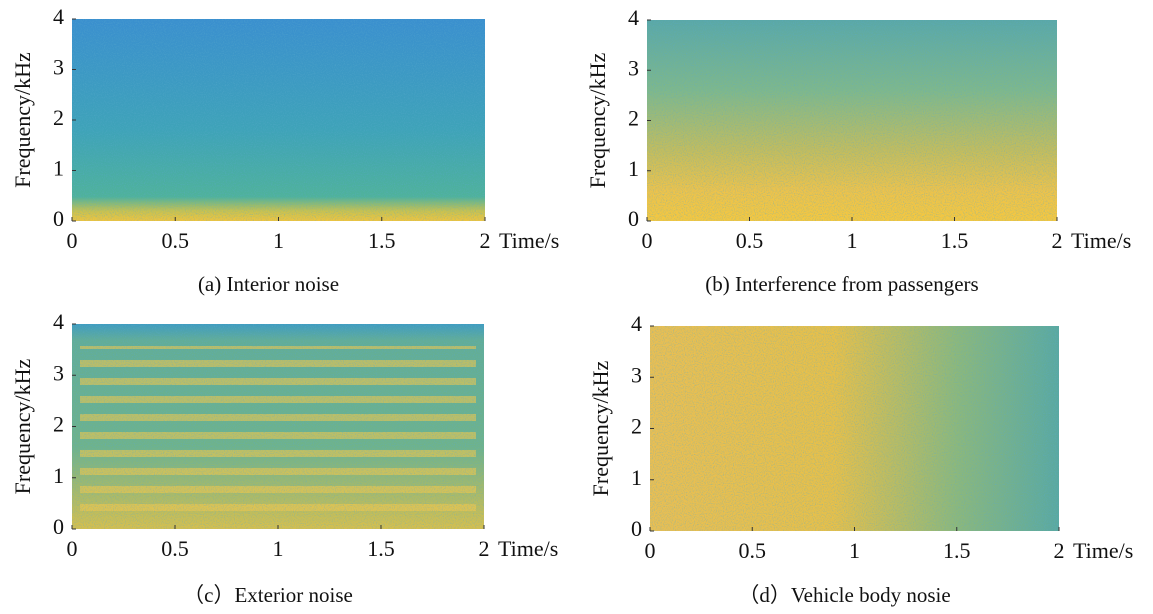  Describe the element at coordinates (844, 595) in the screenshot. I see `caption: （d）Vehicle body nosie` at that location.